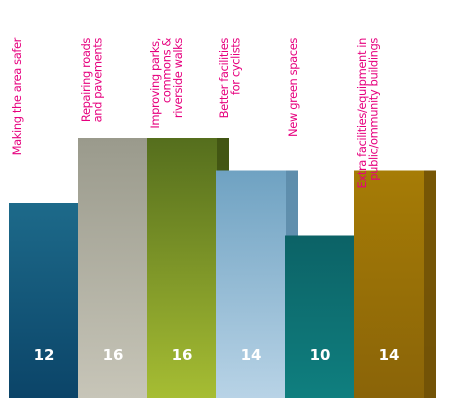  What do you see at coordinates (98, 80) in the screenshot?
I see `category-label-2-line-2: and pavements` at bounding box center [98, 80].